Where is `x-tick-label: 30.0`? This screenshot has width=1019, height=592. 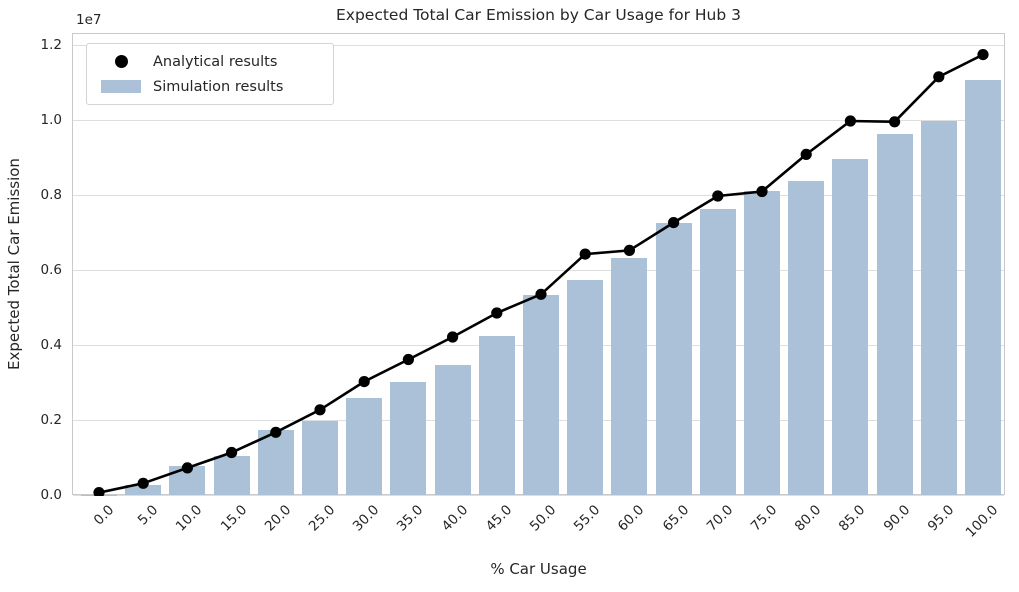
x-tick-label: 30.0 is located at coordinates (366, 518).